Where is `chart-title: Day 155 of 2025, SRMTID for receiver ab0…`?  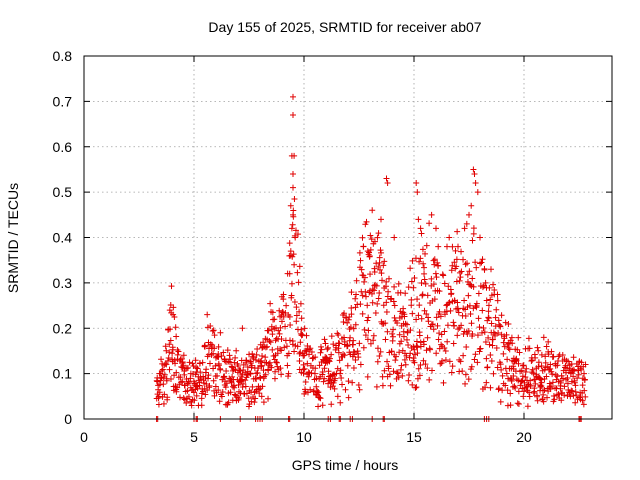 chart-title: Day 155 of 2025, SRMTID for receiver ab0… is located at coordinates (344, 27).